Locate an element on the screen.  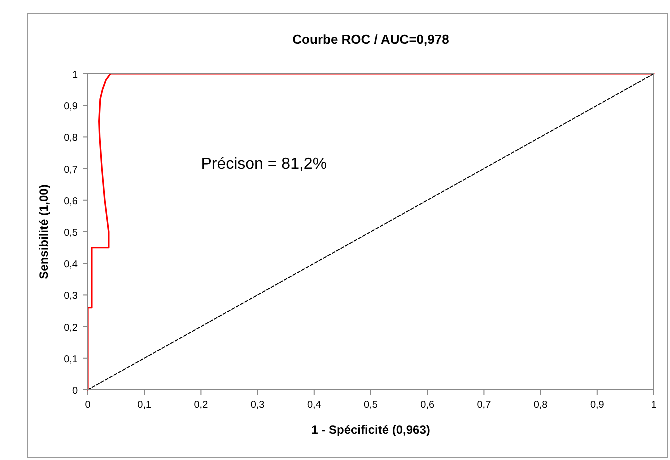
y-tick-label: 0,2 is located at coordinates (71, 328).